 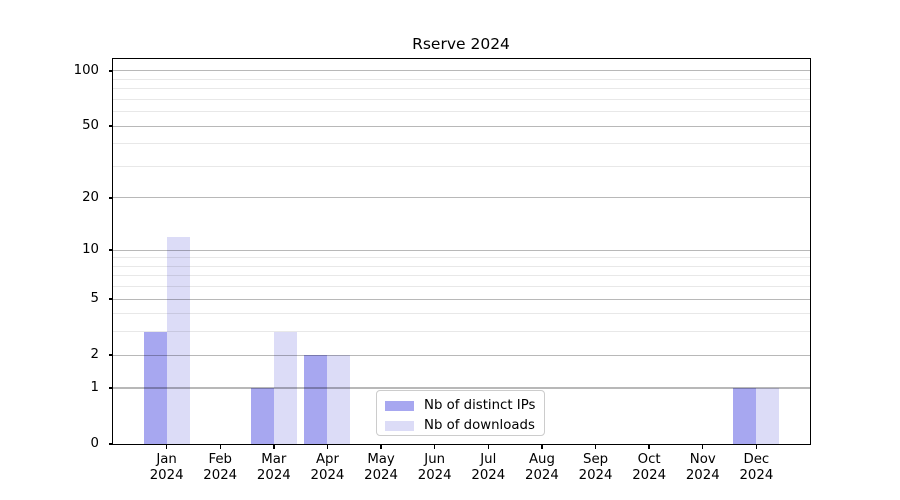 What do you see at coordinates (756, 467) in the screenshot?
I see `x-axis-label-dec: Dec 2024` at bounding box center [756, 467].